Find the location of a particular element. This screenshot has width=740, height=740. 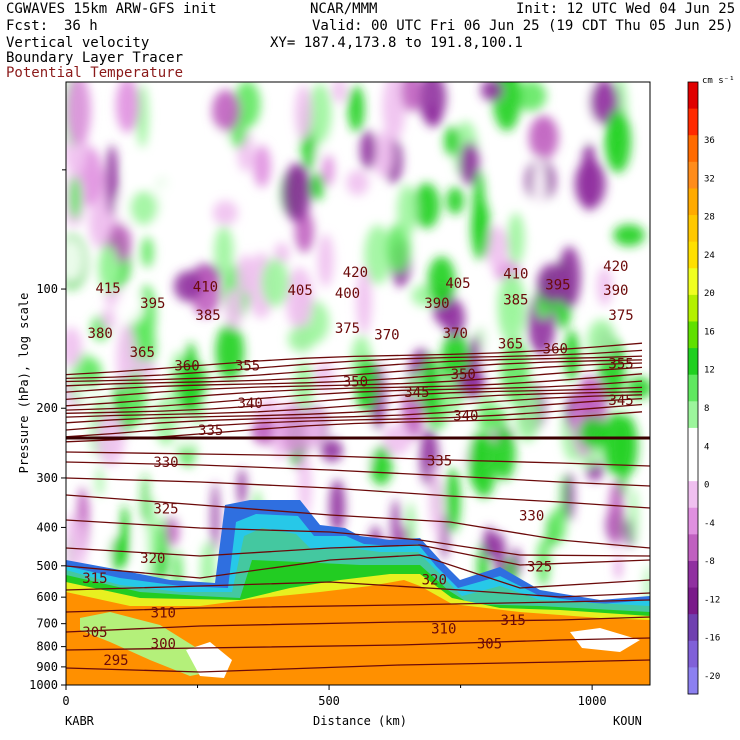

init-time: Init: 12 UTC Wed 04 Jun 25 is located at coordinates (626, 9).